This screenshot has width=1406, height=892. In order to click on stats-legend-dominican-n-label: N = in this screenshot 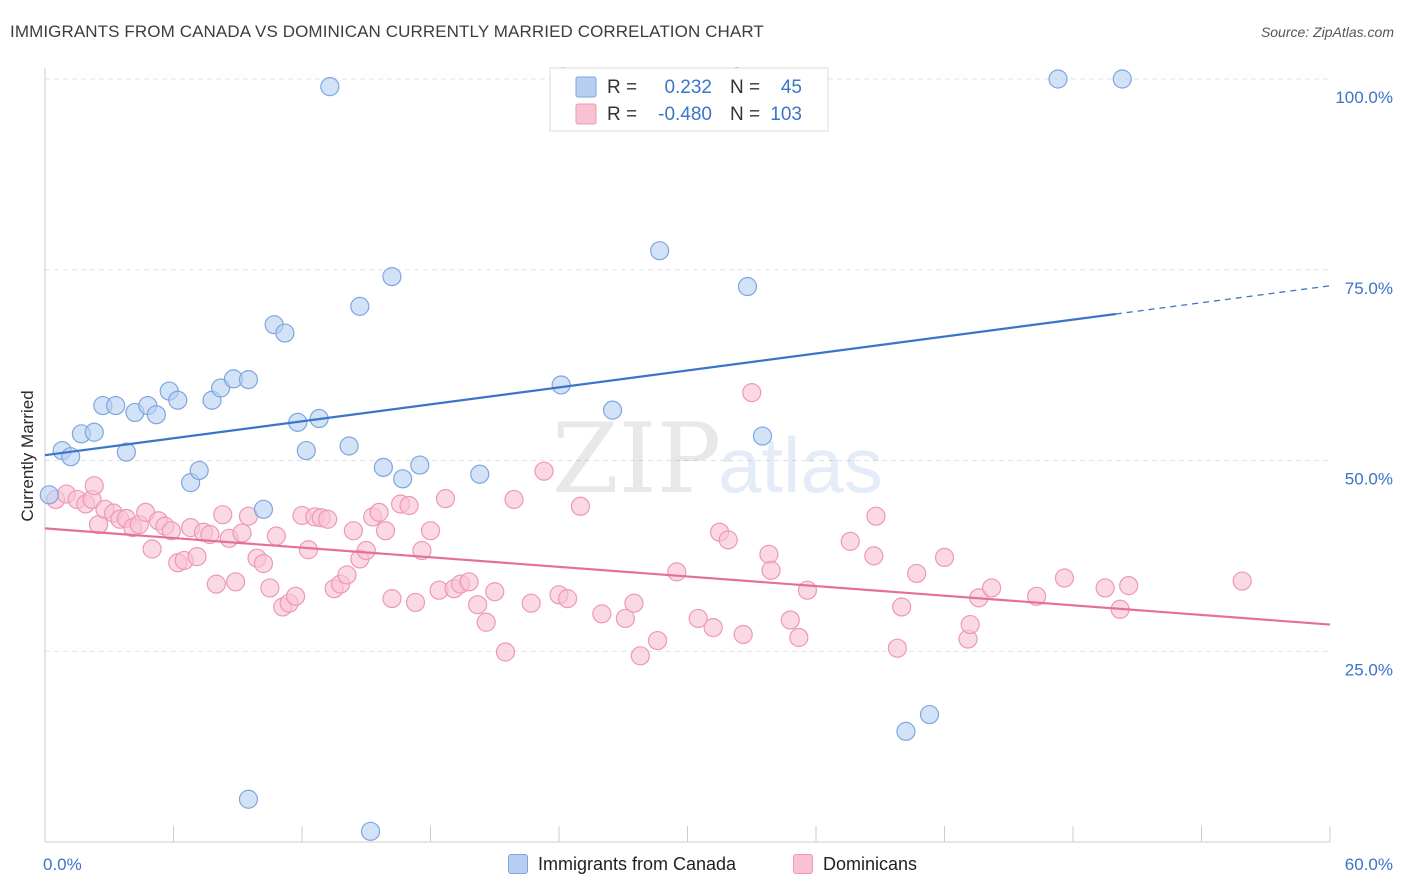, I will do `click(745, 114)`.